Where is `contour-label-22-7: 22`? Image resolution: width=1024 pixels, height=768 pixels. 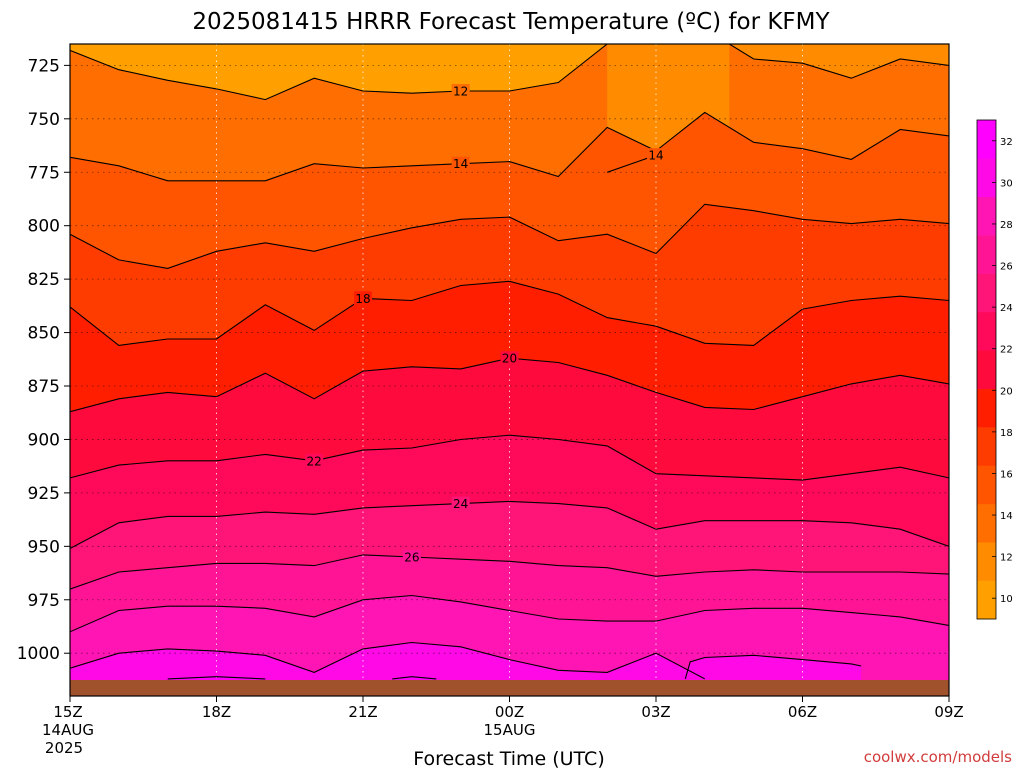
contour-label-22-7: 22 is located at coordinates (314, 461).